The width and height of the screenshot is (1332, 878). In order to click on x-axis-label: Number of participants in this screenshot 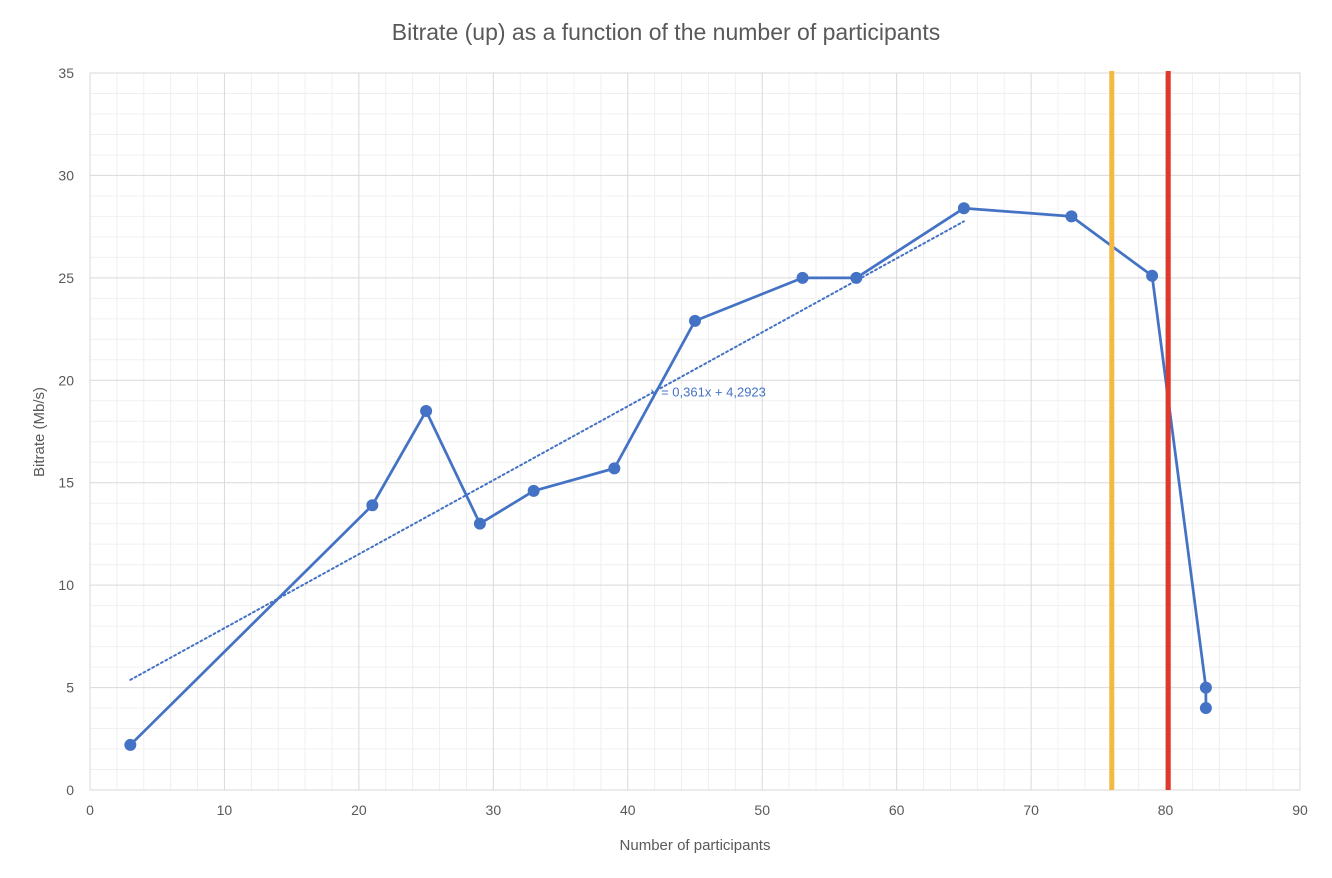, I will do `click(695, 845)`.